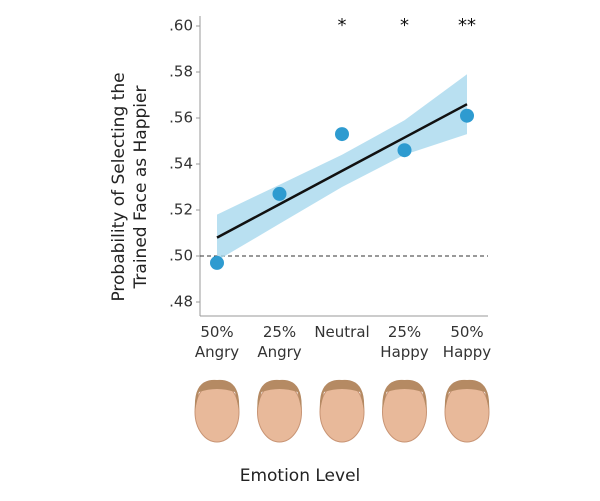 The height and width of the screenshot is (501, 600). I want to click on x-axis-label: Emotion Level, so click(300, 476).